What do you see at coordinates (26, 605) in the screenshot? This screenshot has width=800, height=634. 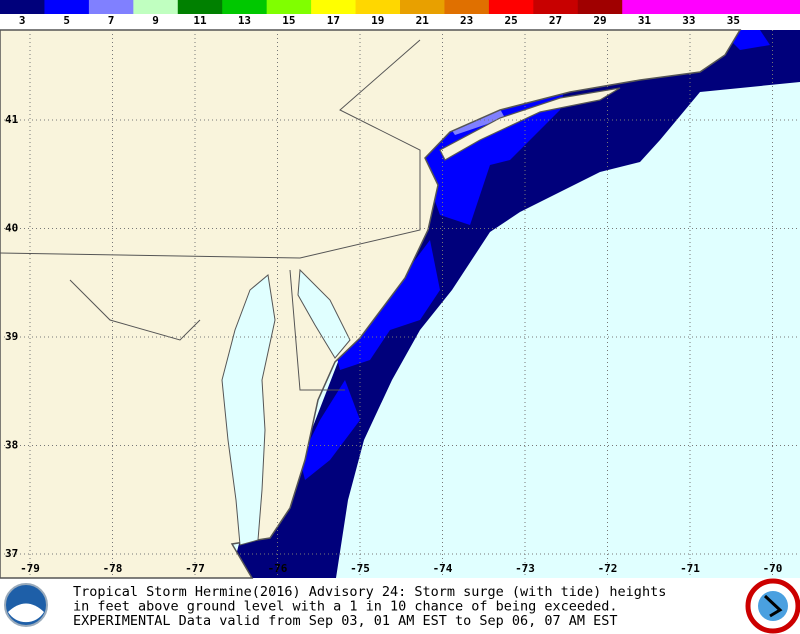 I see `noaa-logo` at bounding box center [26, 605].